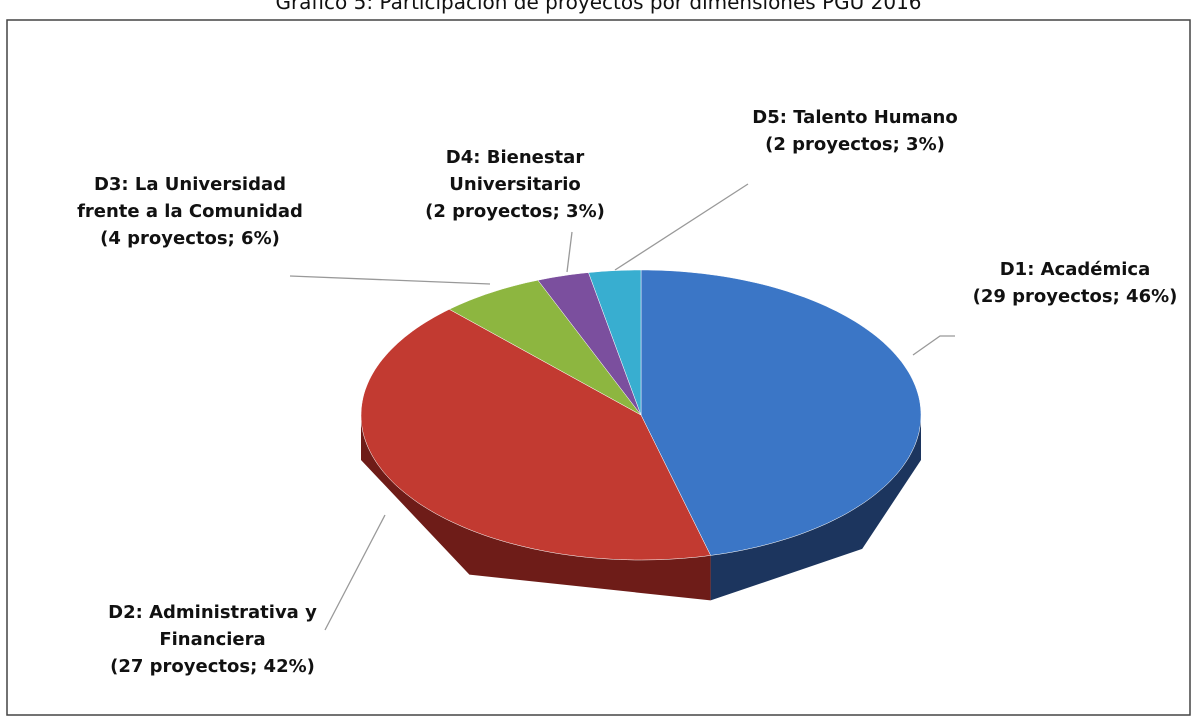 The height and width of the screenshot is (721, 1197). Describe the element at coordinates (1073, 283) in the screenshot. I see `slice-label: D1: Académica (29 proyectos; 46%)` at that location.